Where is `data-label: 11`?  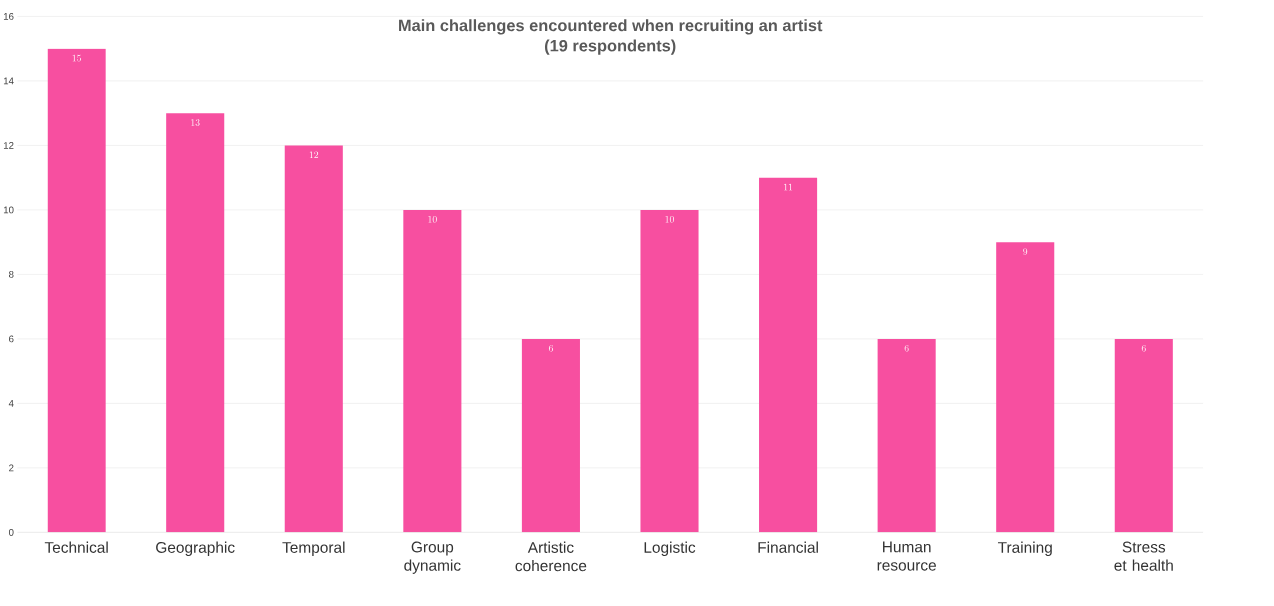 data-label: 11 is located at coordinates (788, 187).